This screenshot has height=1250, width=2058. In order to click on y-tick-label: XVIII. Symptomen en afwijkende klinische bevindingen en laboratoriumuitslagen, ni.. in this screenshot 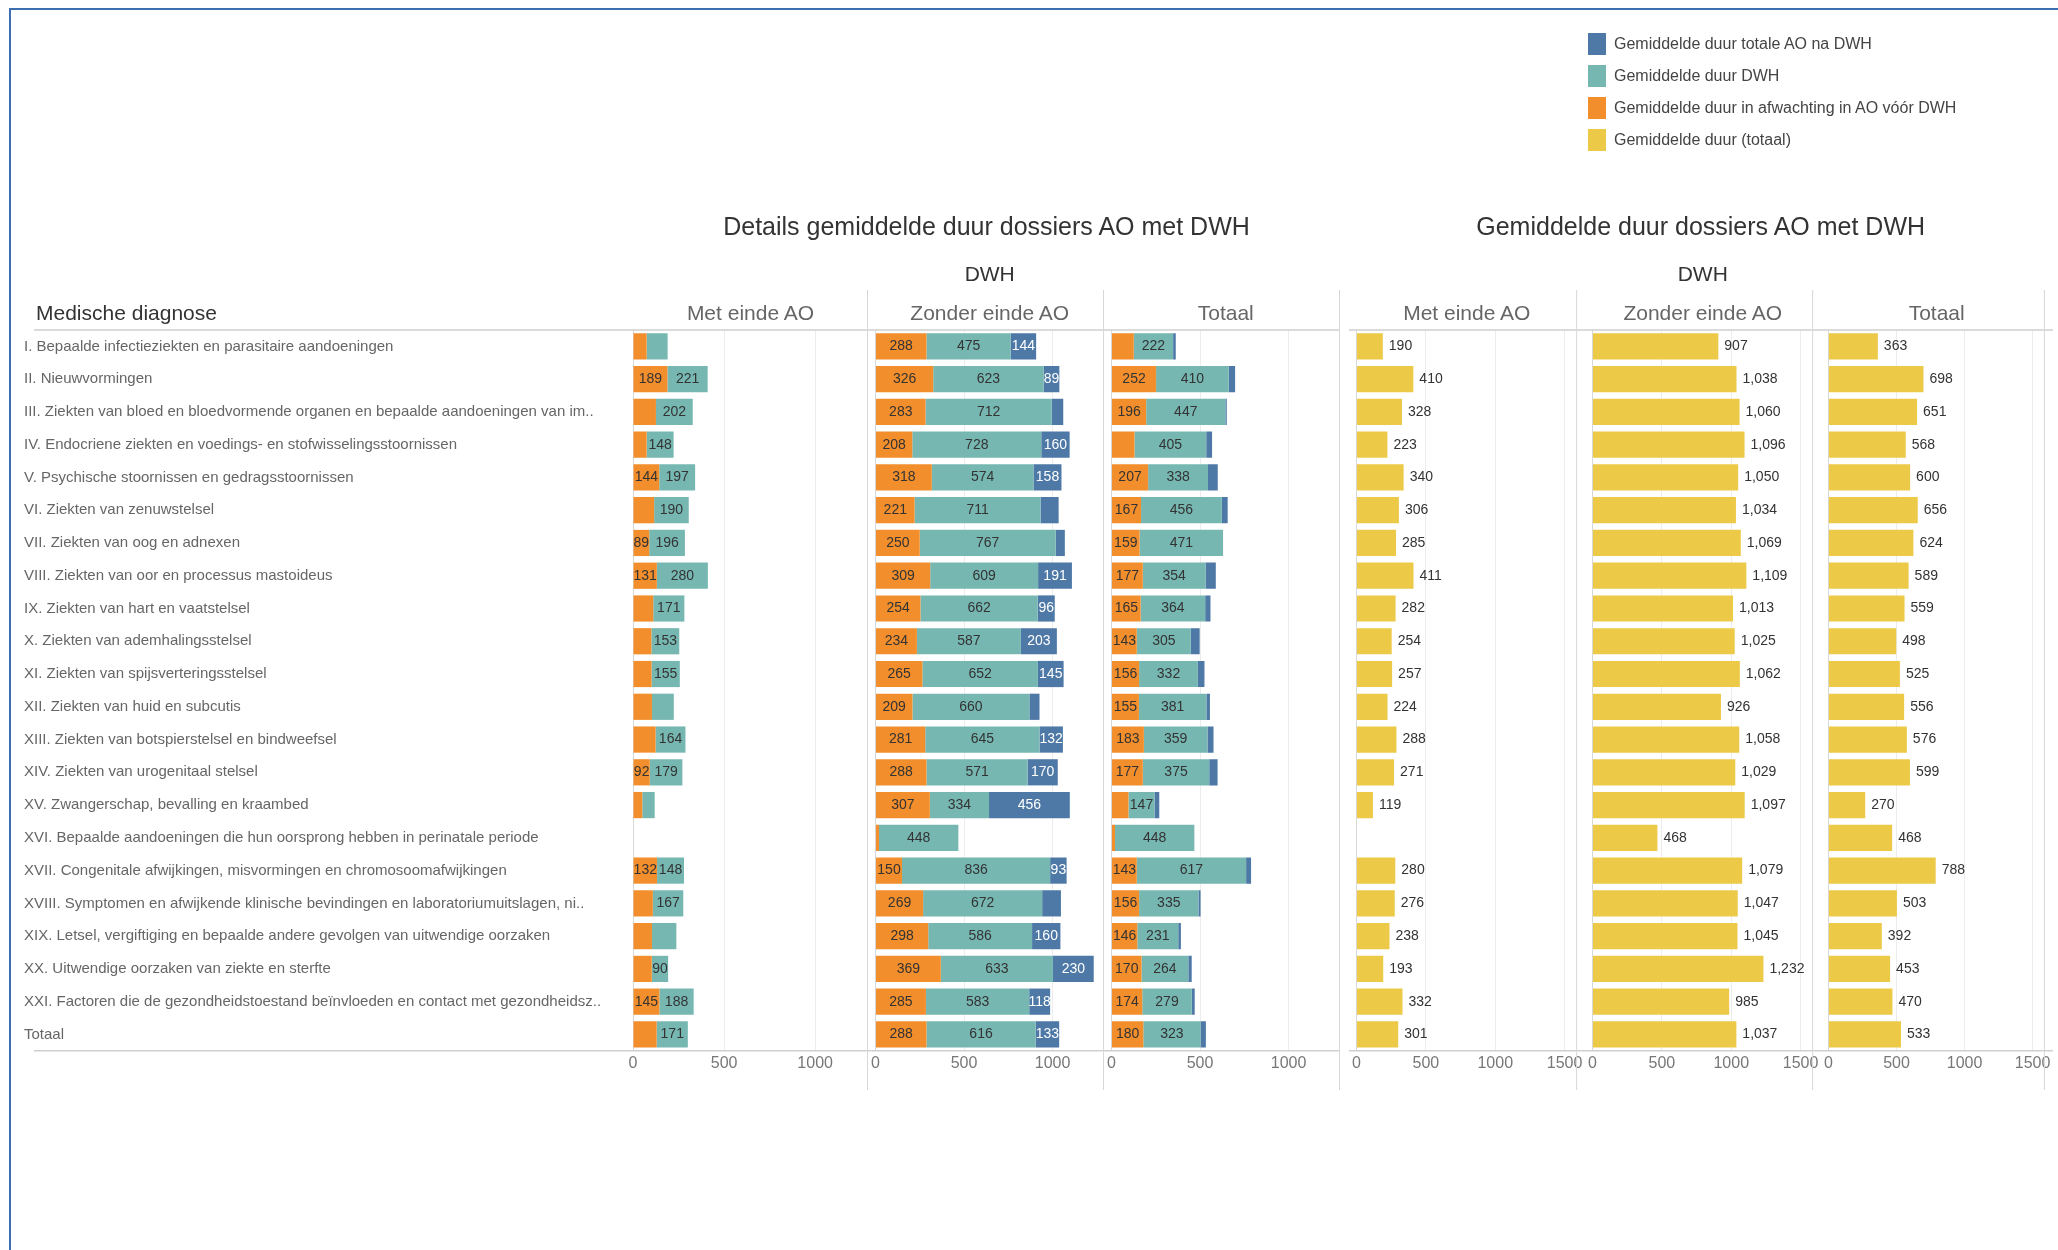, I will do `click(304, 902)`.